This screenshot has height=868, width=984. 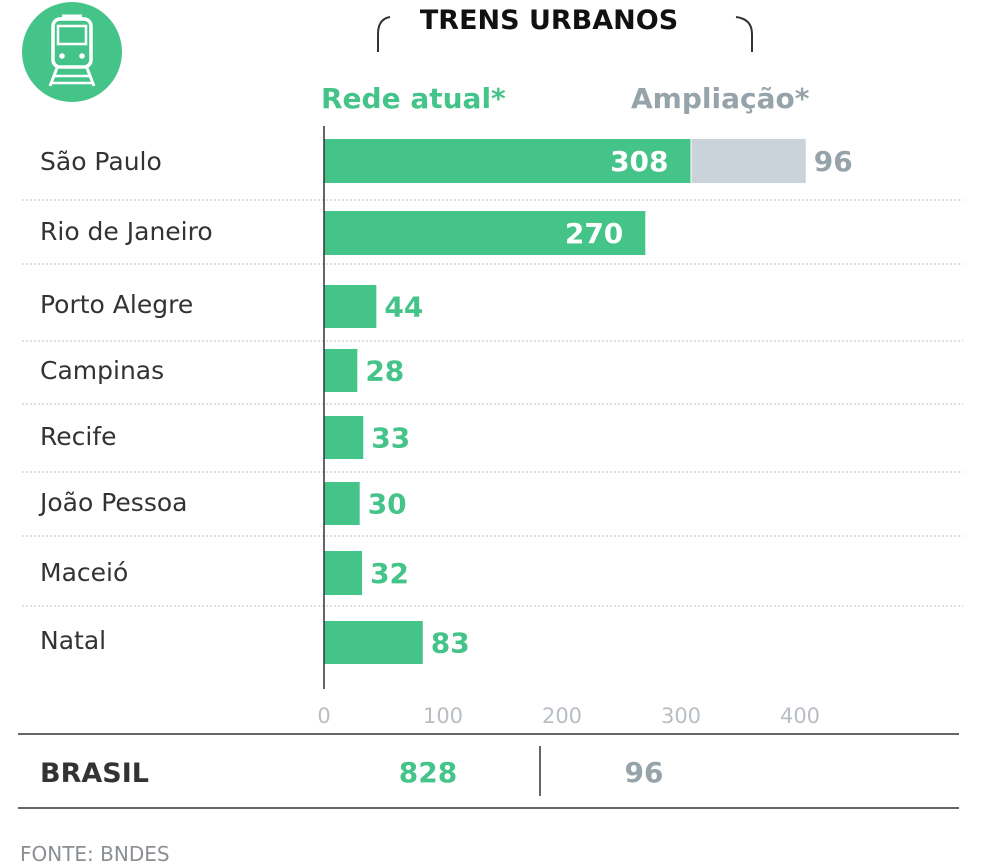 I want to click on x-tick-label: 0, so click(x=323, y=716).